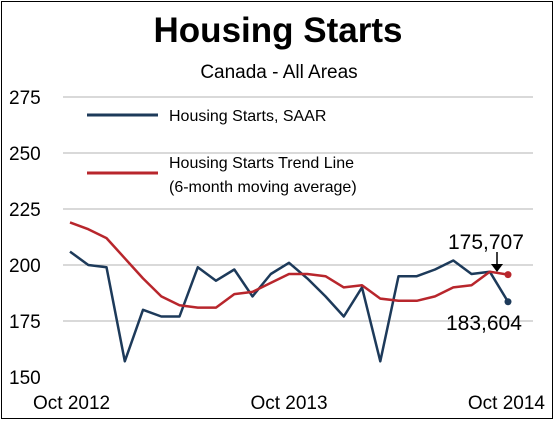  I want to click on annotation-arrow-head, so click(497, 268).